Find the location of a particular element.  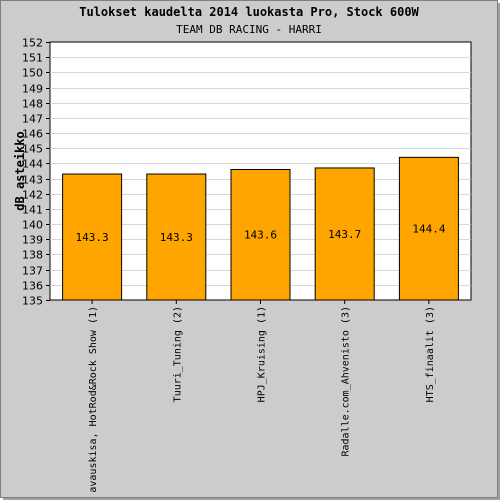

y-tick-label: 152 is located at coordinates (32, 43).